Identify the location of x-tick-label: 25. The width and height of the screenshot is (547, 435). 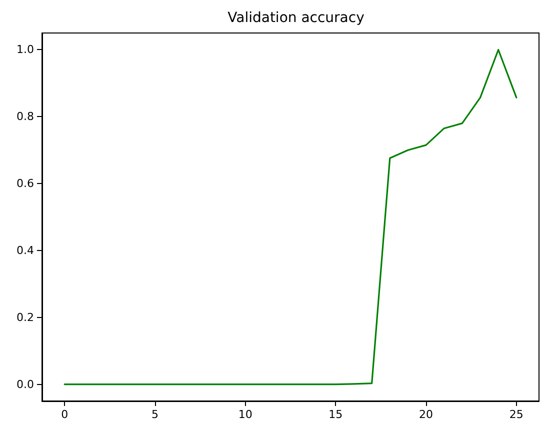
(516, 414).